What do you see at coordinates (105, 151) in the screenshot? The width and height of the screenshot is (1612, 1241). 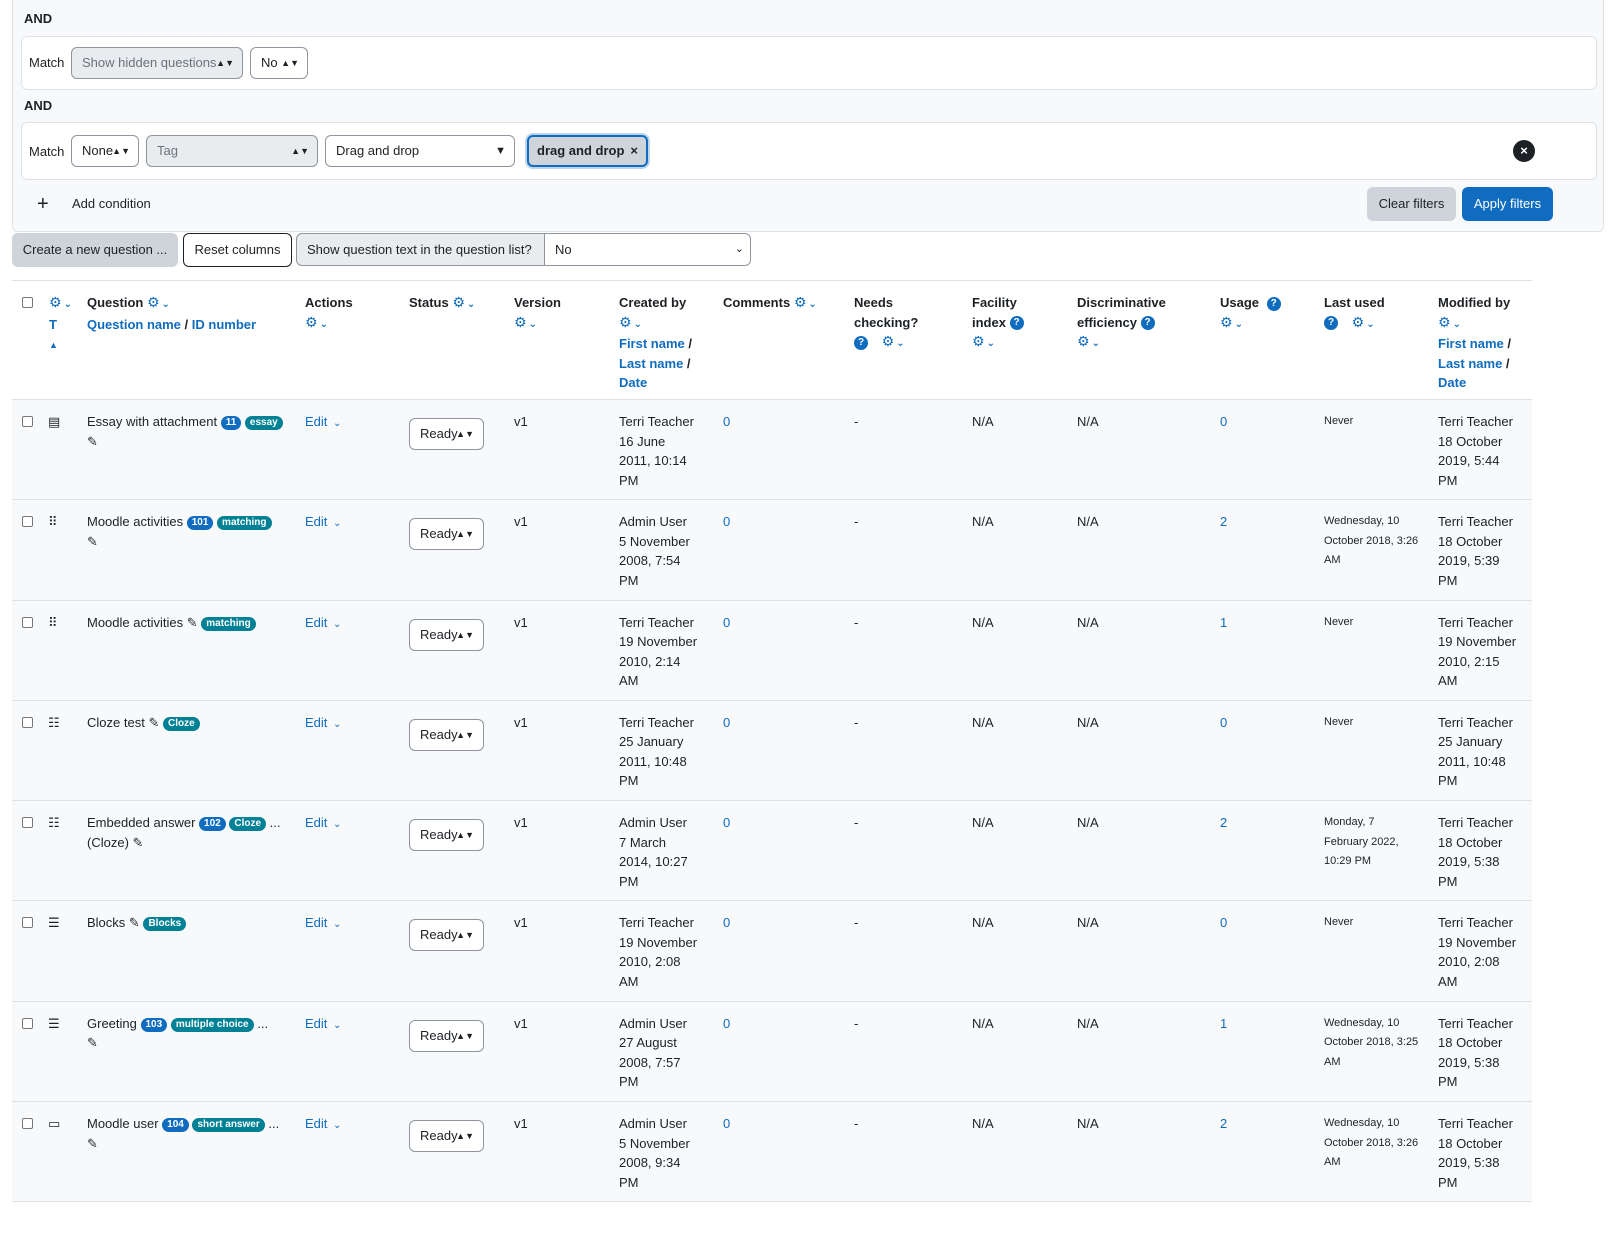 I see `join-type-select: None ▲▼` at bounding box center [105, 151].